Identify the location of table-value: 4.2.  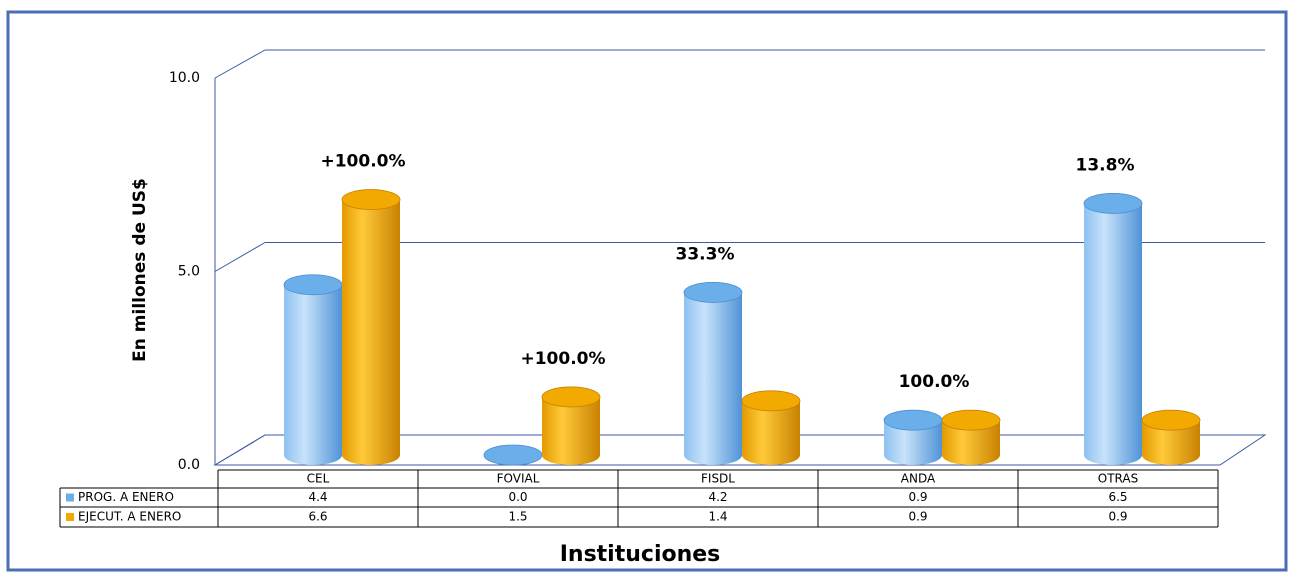
(717, 497).